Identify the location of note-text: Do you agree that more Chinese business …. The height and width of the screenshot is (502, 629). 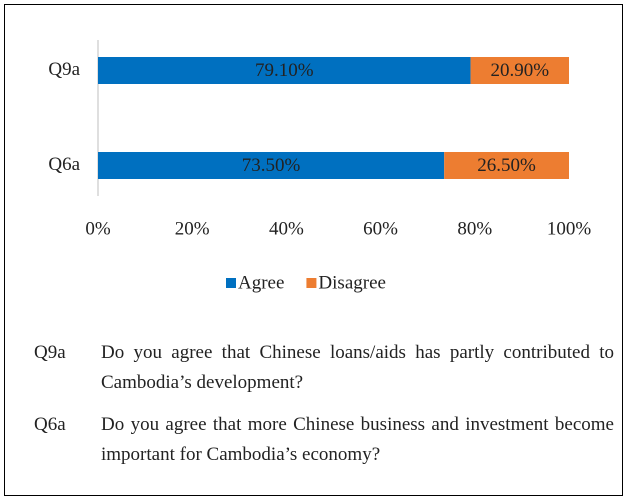
(357, 439).